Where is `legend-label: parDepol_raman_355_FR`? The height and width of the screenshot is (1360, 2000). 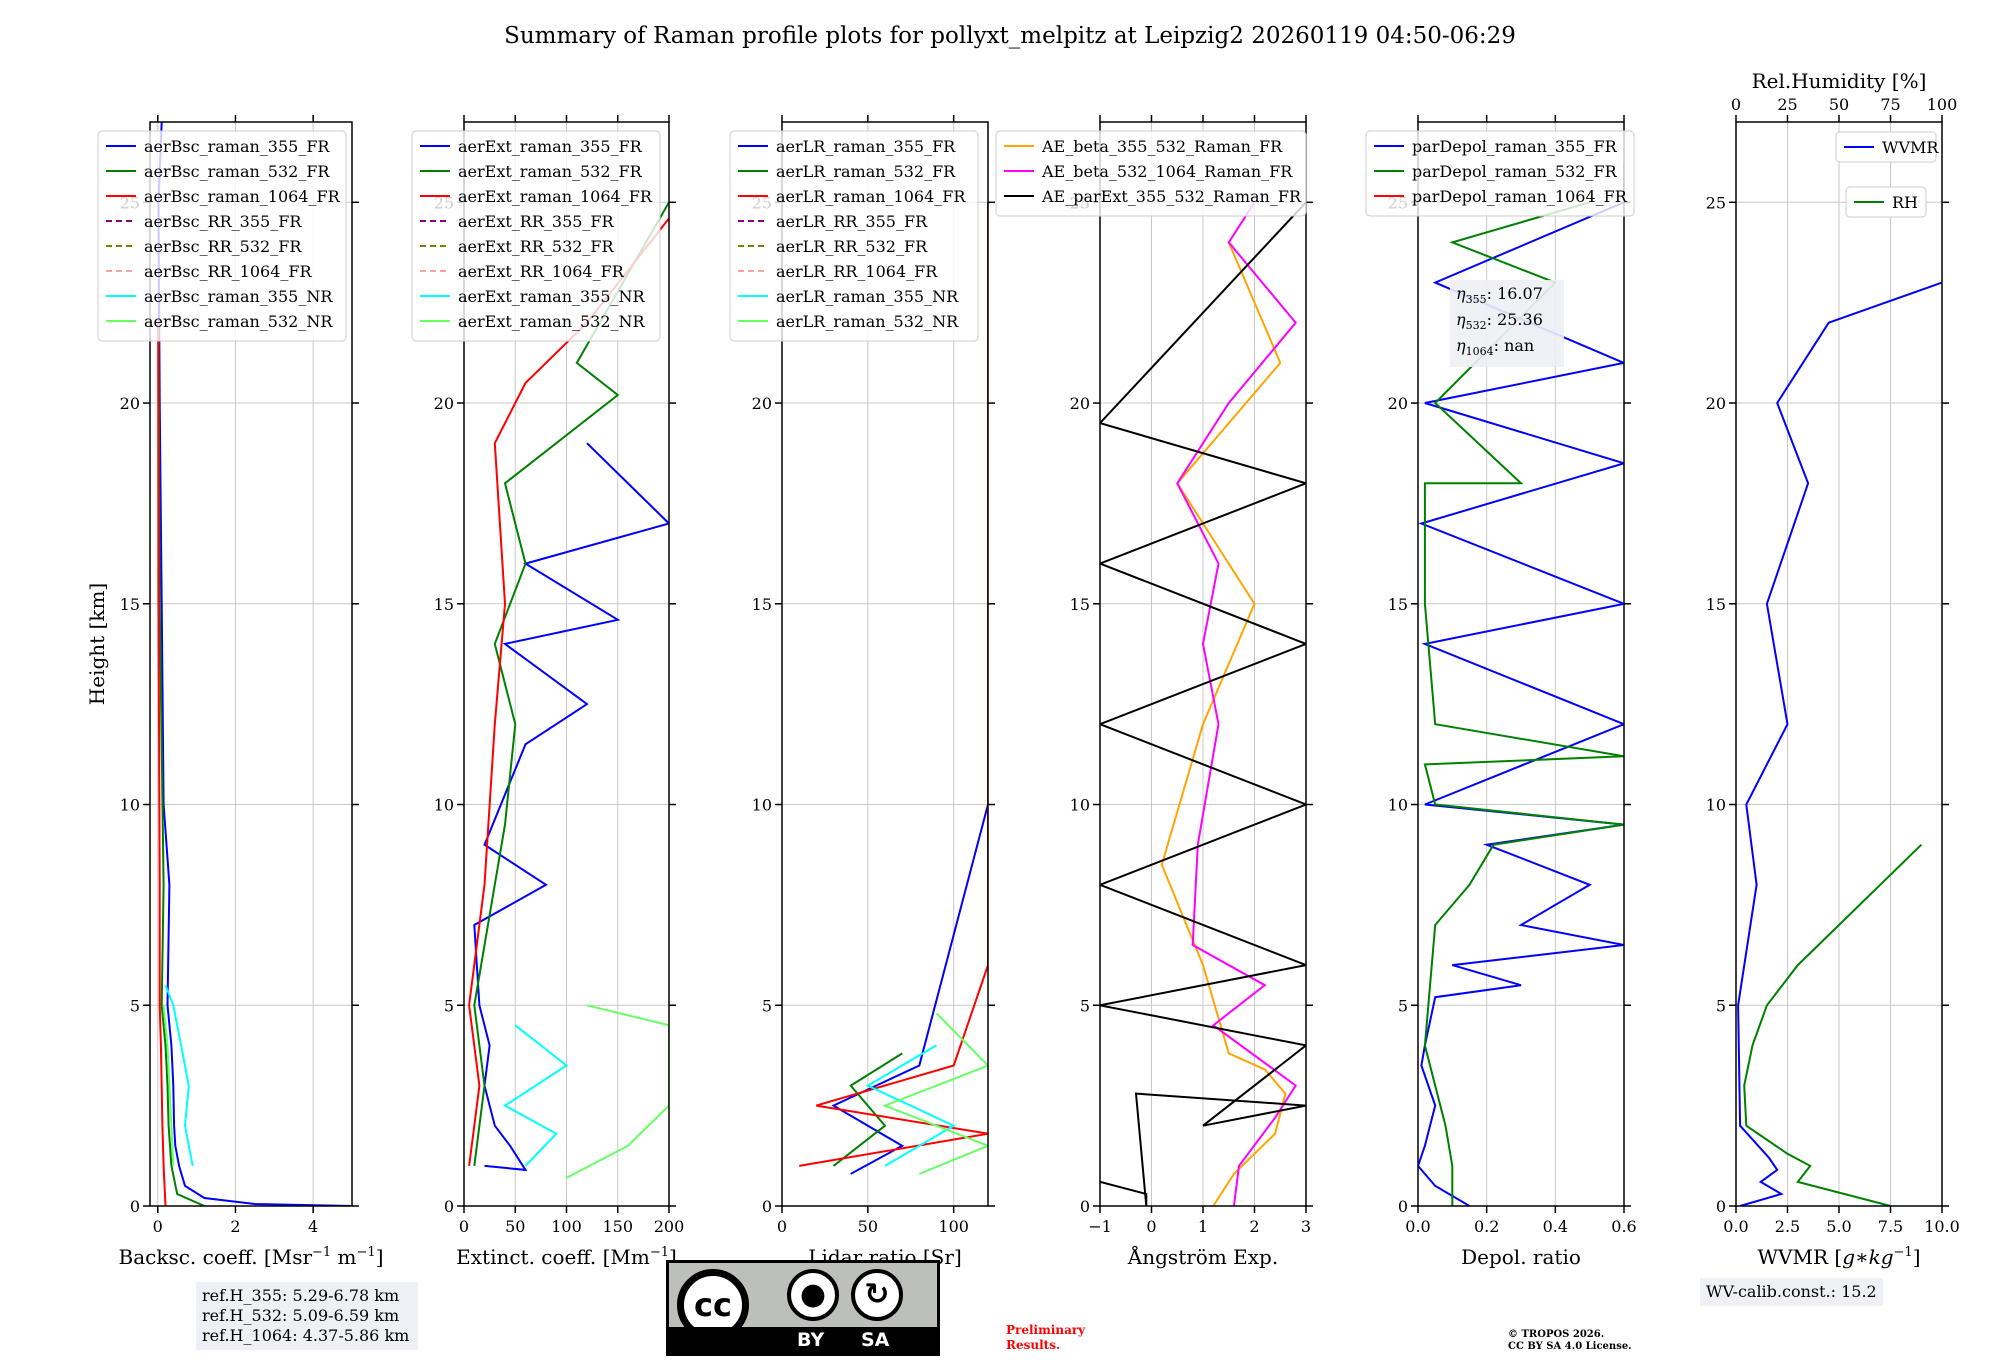
legend-label: parDepol_raman_355_FR is located at coordinates (1515, 146).